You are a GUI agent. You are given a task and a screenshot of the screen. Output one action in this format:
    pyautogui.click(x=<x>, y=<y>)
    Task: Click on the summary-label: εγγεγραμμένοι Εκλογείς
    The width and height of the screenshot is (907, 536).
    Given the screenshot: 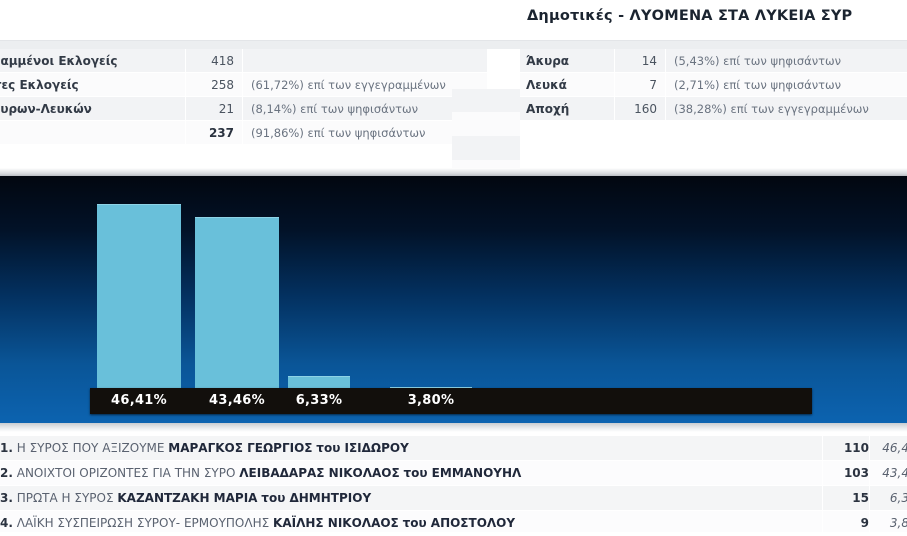 What is the action you would take?
    pyautogui.click(x=93, y=61)
    